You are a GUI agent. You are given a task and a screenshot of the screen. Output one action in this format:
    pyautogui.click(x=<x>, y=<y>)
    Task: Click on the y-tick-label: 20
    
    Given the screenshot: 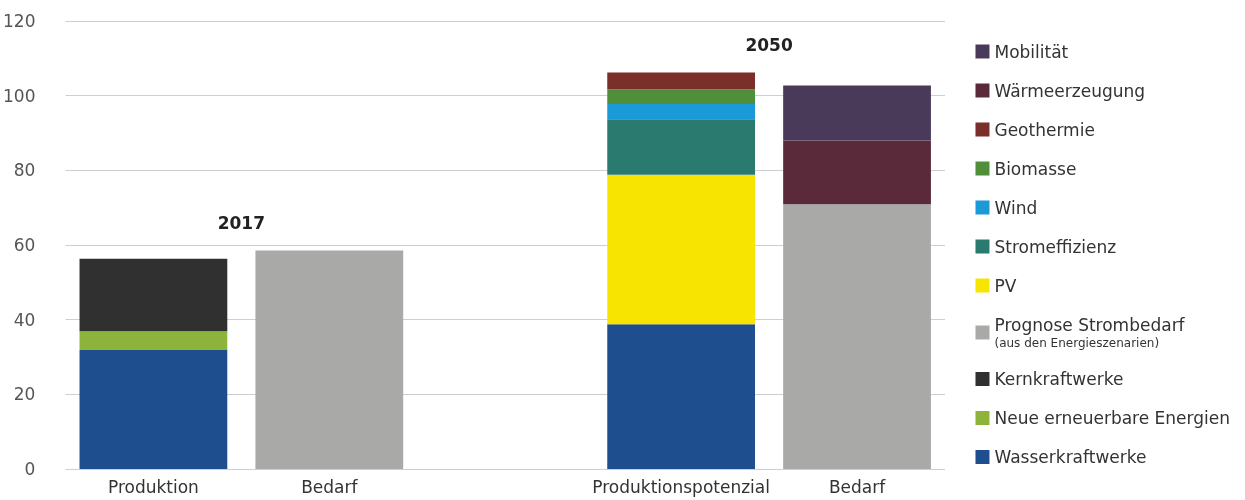 What is the action you would take?
    pyautogui.click(x=24, y=394)
    